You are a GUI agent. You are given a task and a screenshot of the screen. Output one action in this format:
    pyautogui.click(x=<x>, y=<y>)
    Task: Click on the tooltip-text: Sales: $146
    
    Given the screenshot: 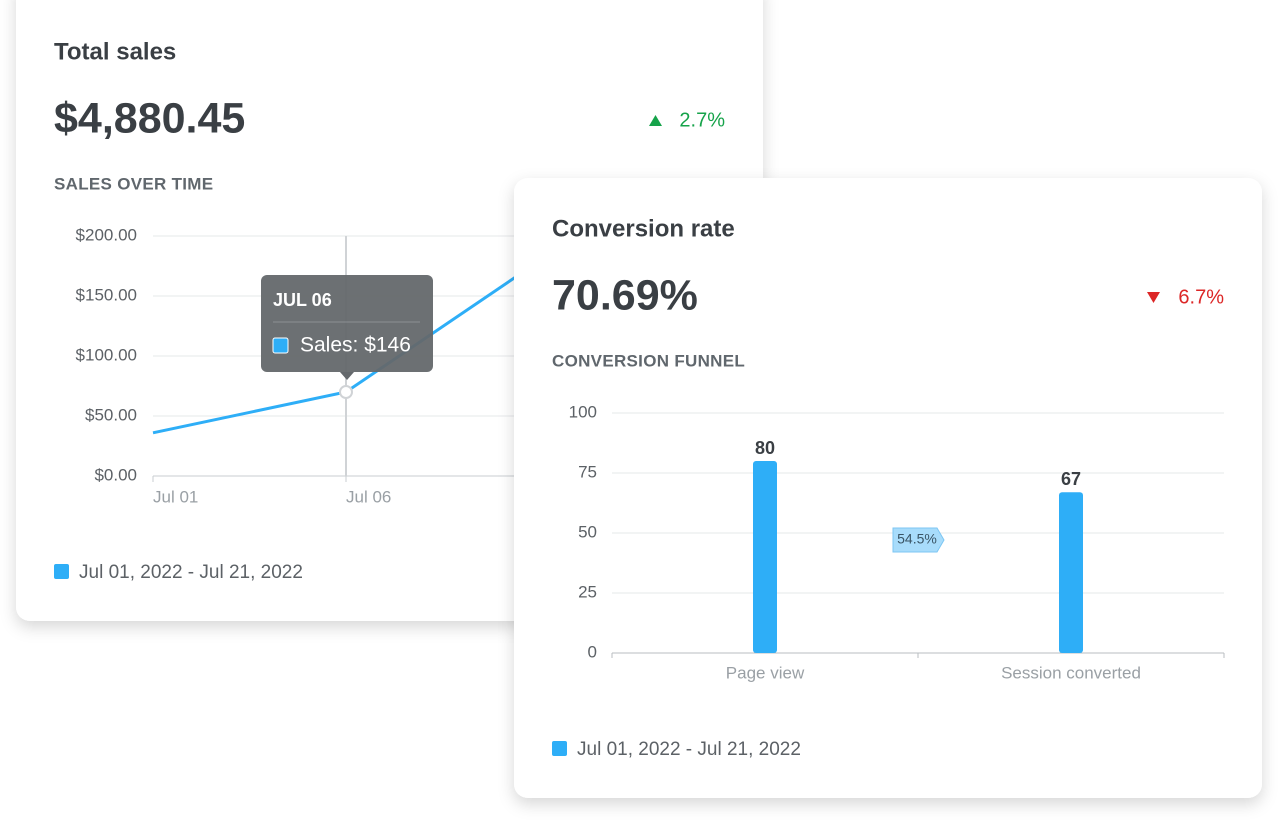 What is the action you would take?
    pyautogui.click(x=355, y=345)
    